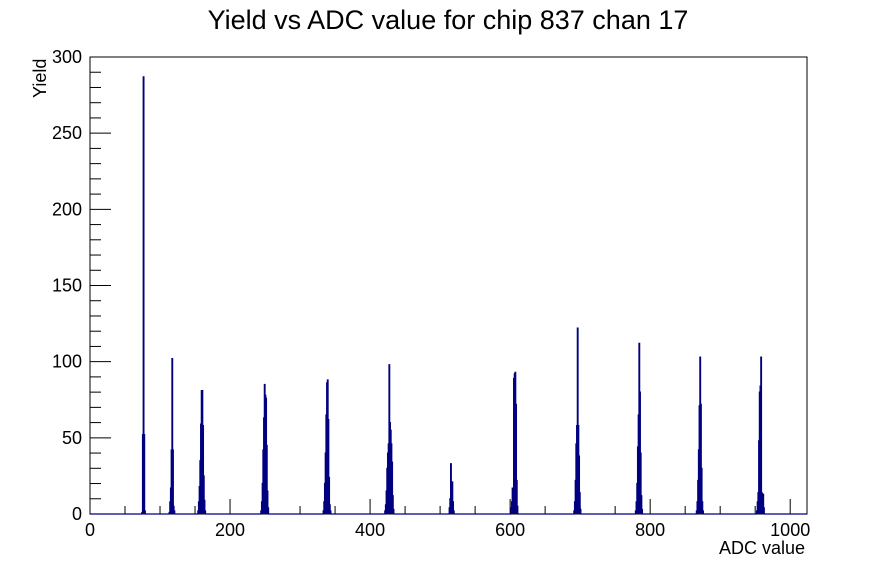 The width and height of the screenshot is (896, 572). What do you see at coordinates (230, 530) in the screenshot?
I see `x-tick-label: 200` at bounding box center [230, 530].